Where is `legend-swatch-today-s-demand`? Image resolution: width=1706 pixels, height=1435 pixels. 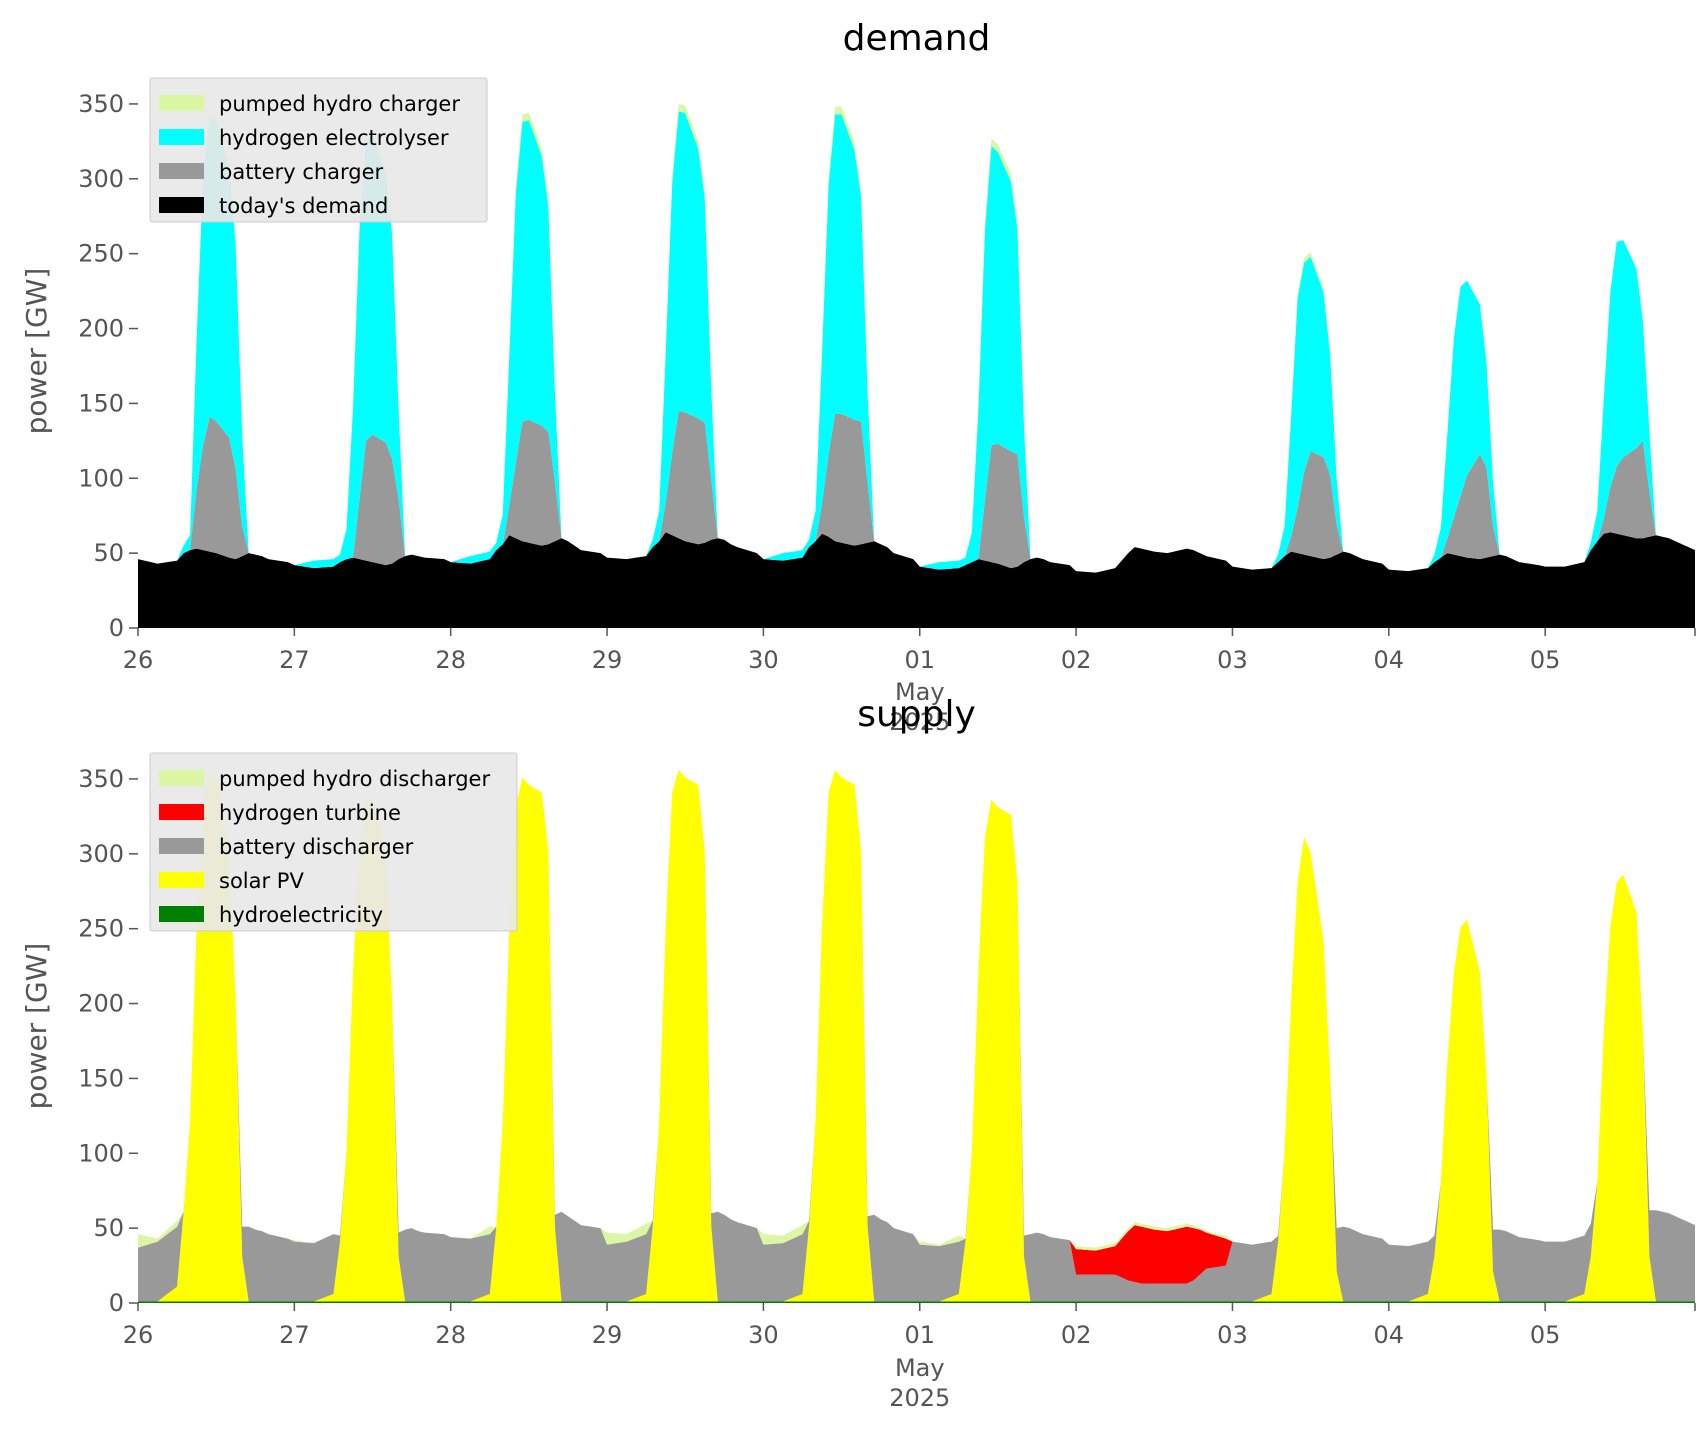 legend-swatch-today-s-demand is located at coordinates (181, 205).